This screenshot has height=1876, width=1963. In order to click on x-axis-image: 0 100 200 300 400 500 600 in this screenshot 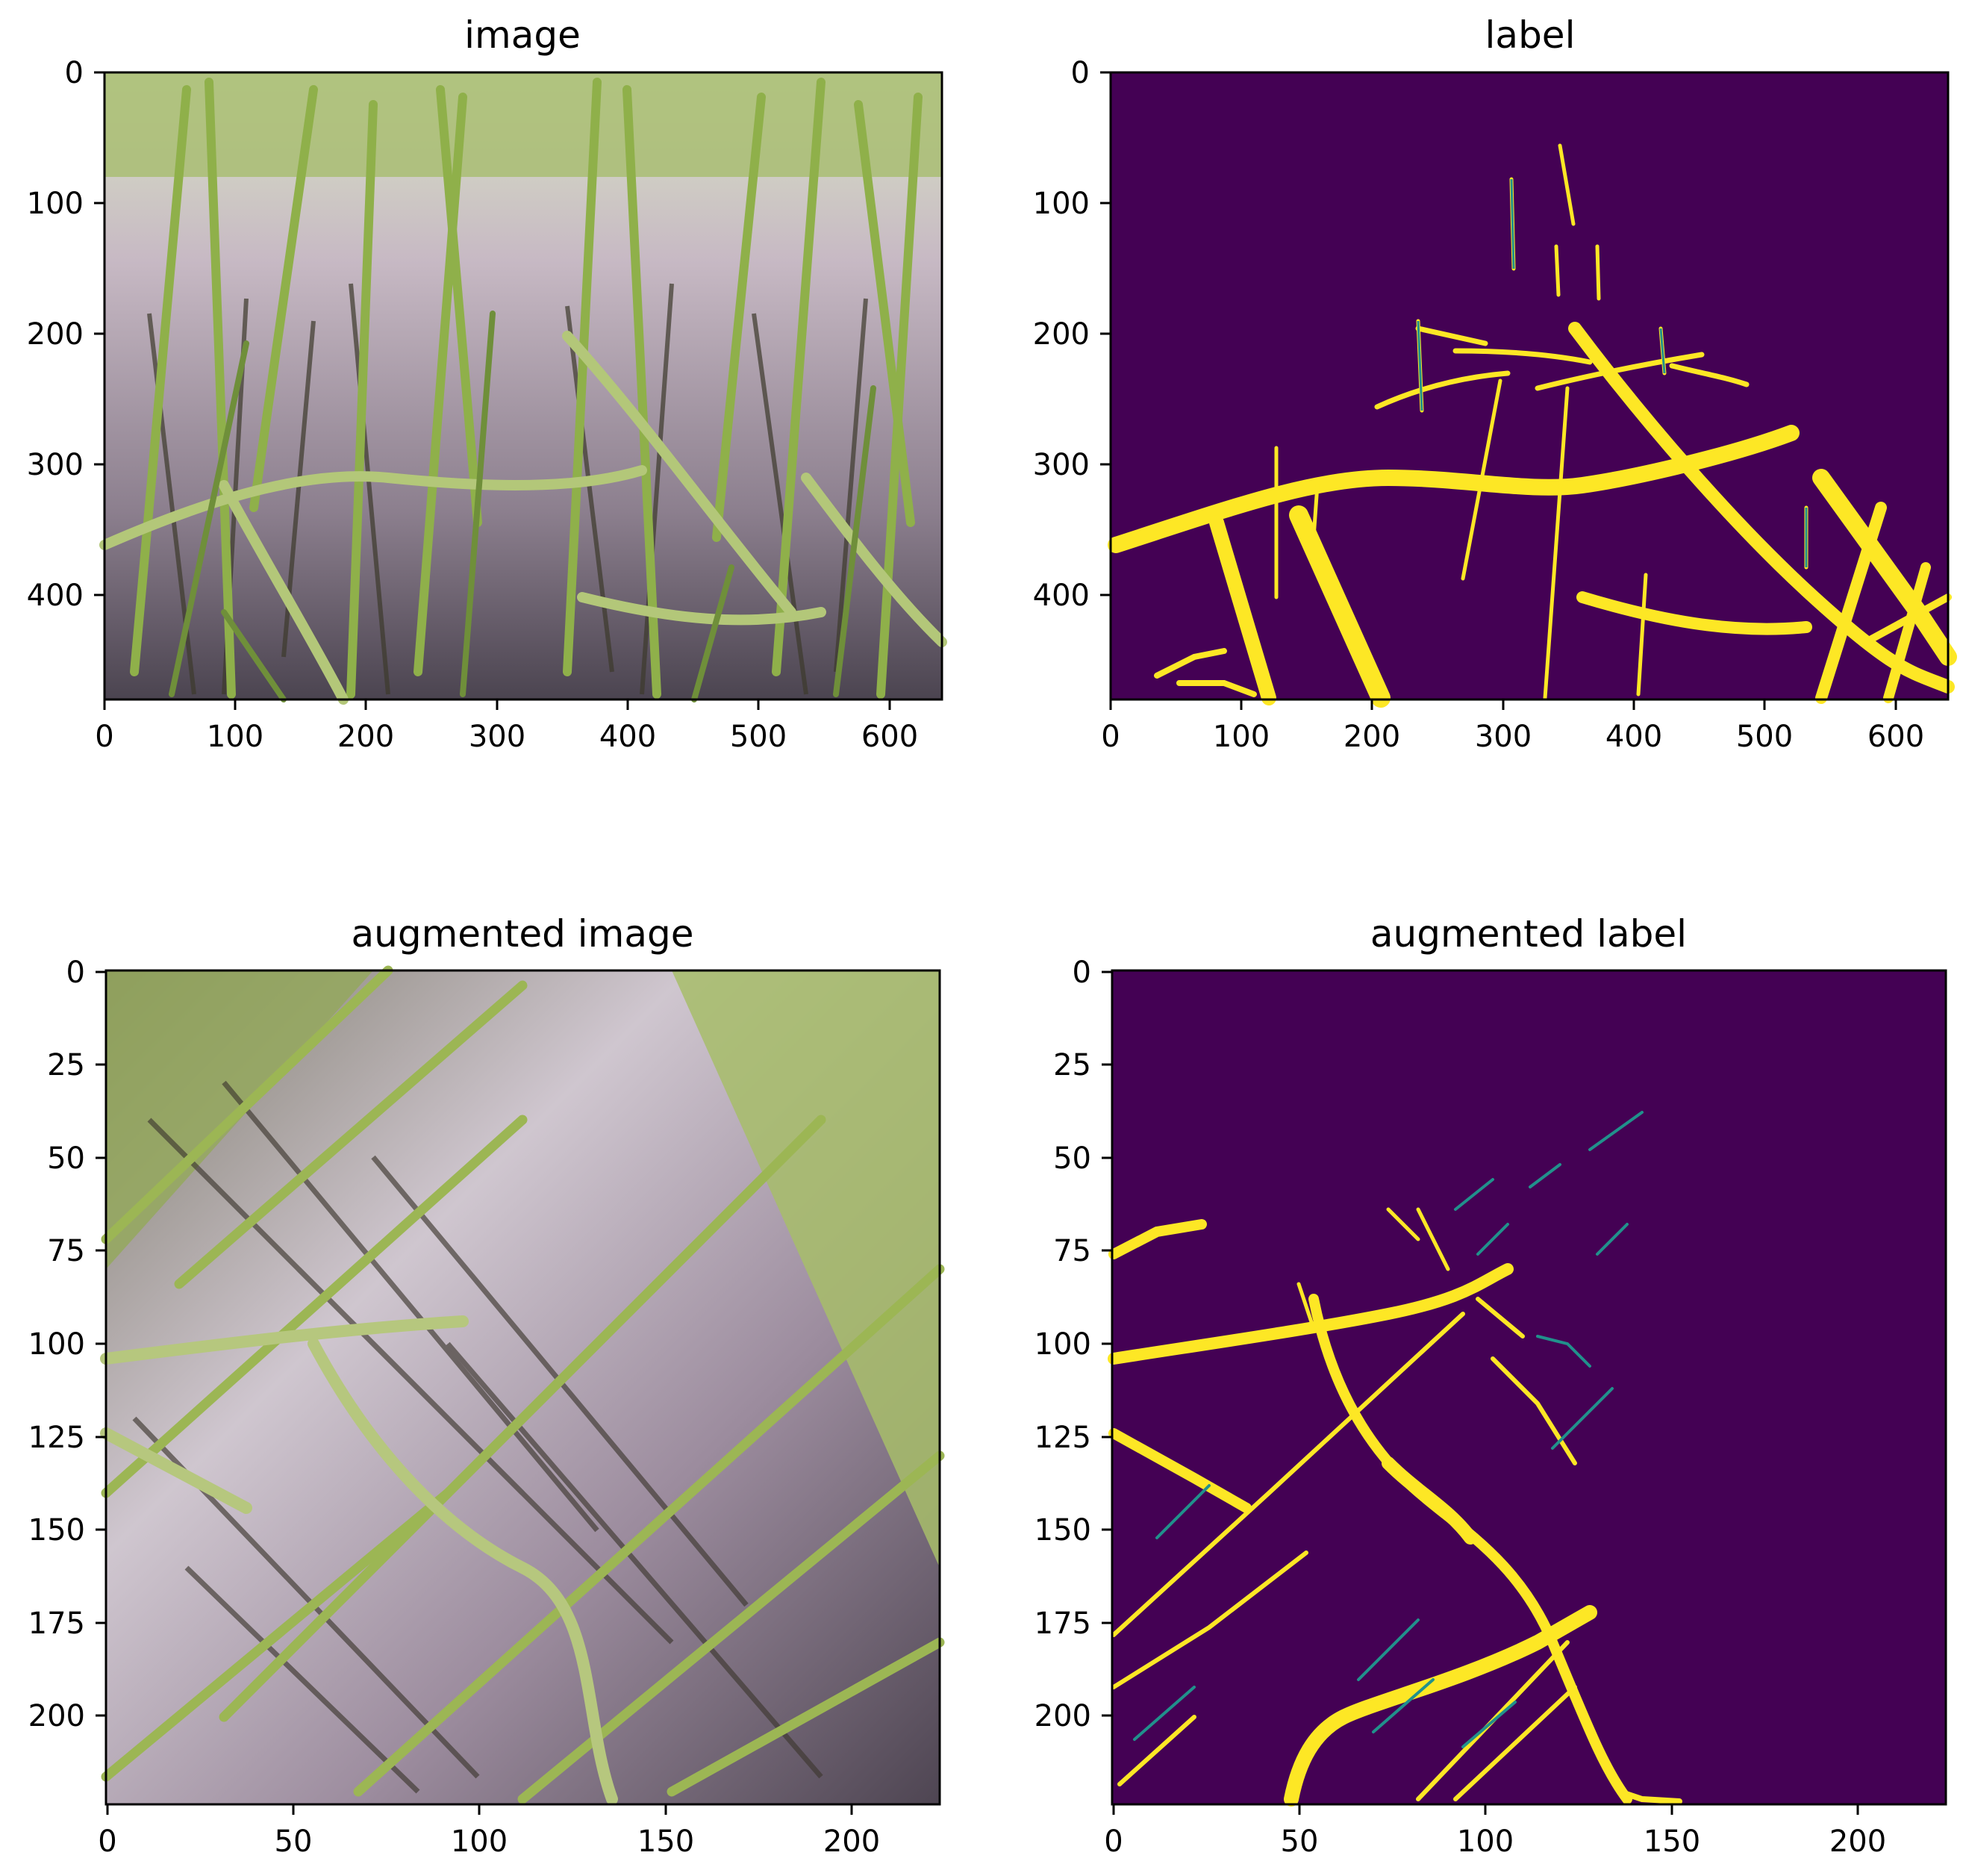, I will do `click(506, 727)`.